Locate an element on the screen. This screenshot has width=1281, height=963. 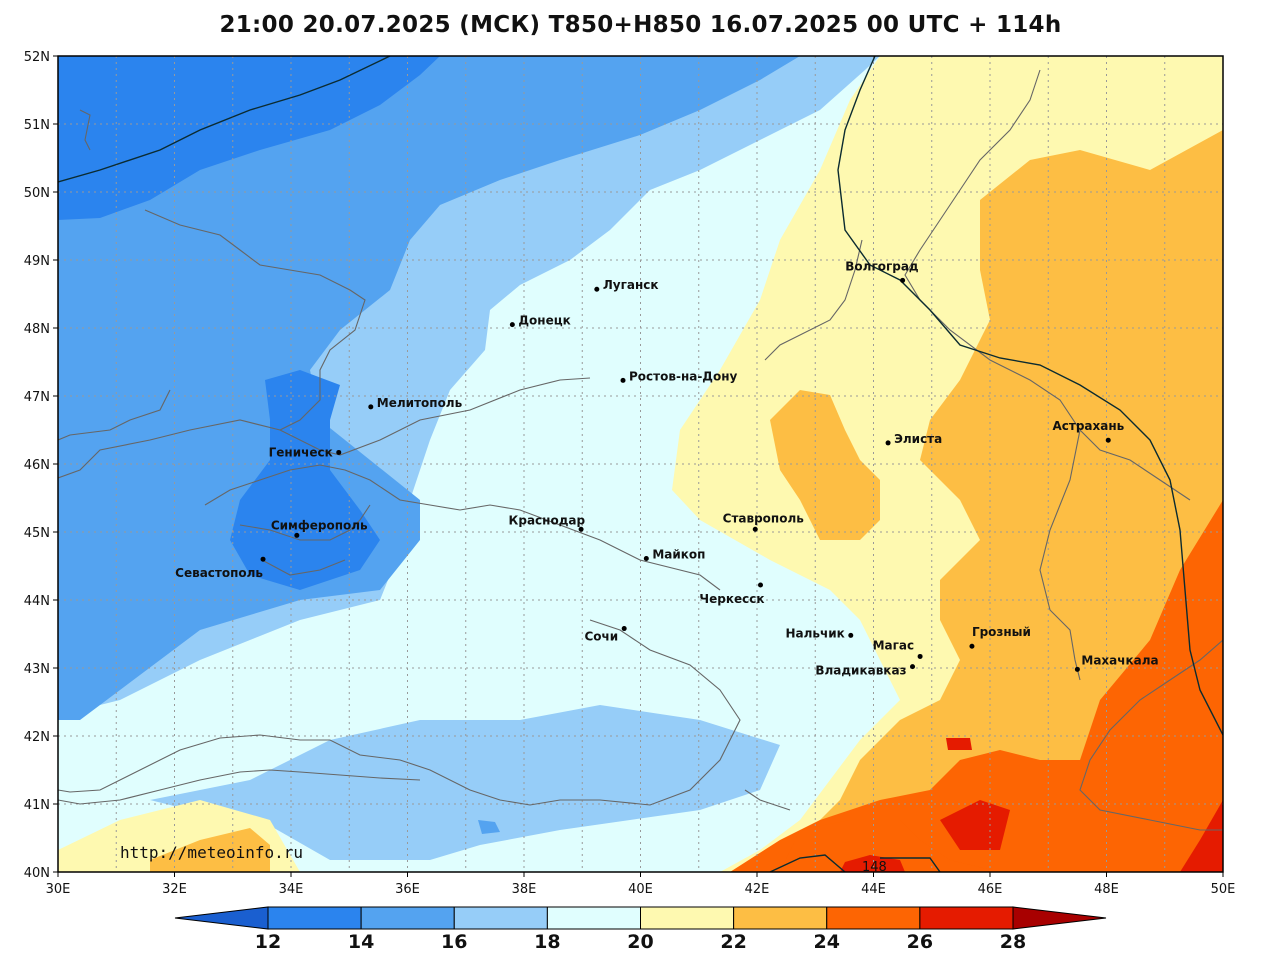
temp-zone-22-24-sw is located at coordinates (210, 850).